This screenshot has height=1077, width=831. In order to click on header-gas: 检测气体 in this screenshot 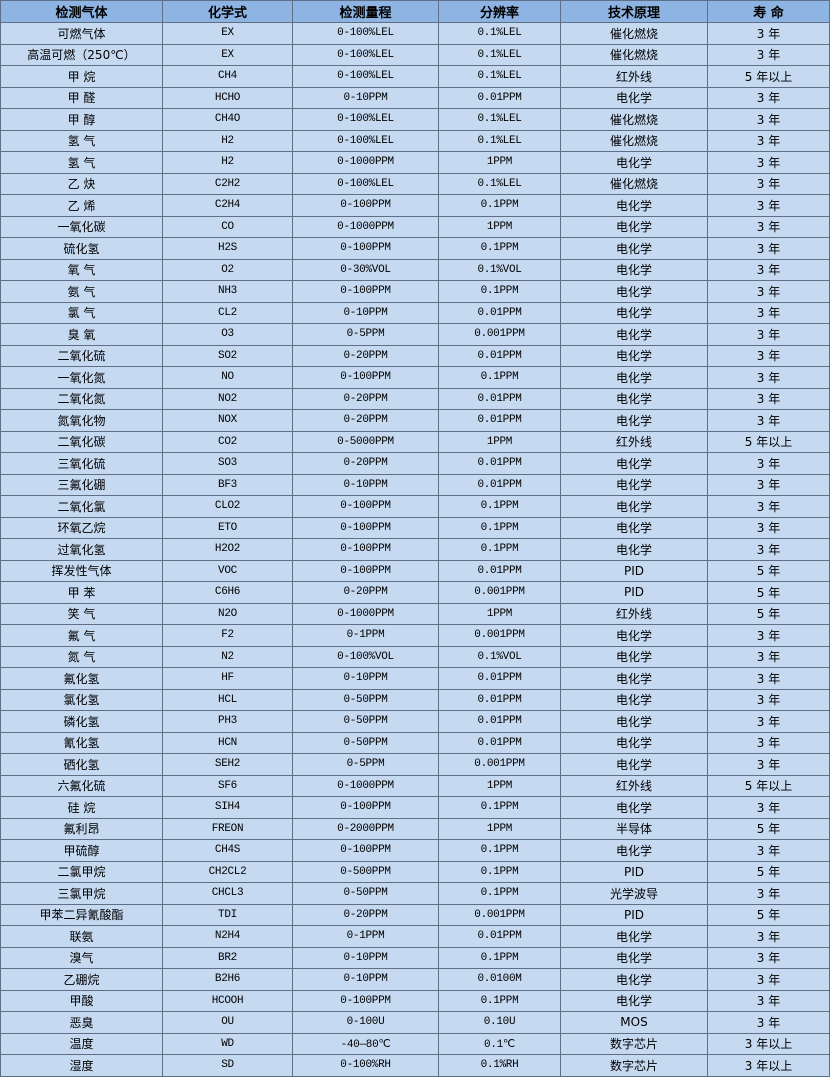, I will do `click(81, 11)`.